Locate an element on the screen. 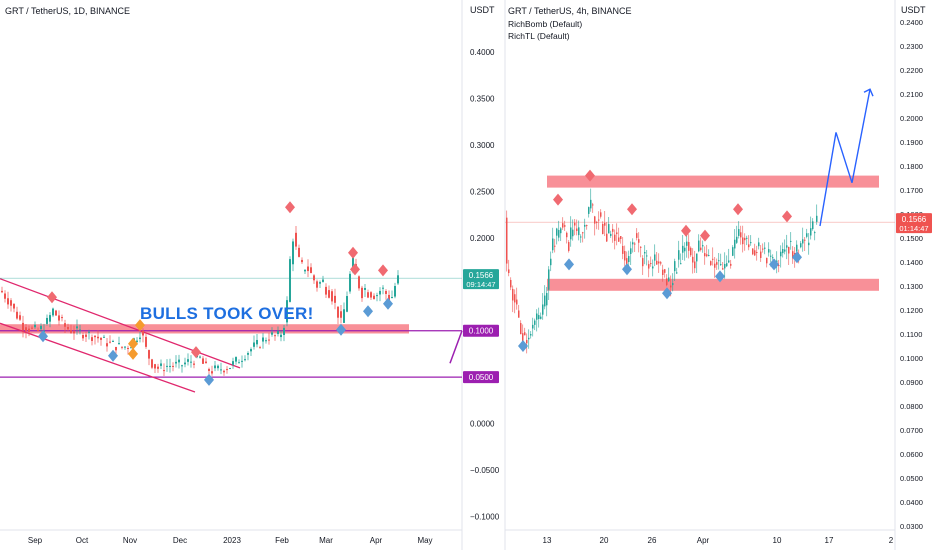  right-y-tick-label: 0.0800 is located at coordinates (911, 406).